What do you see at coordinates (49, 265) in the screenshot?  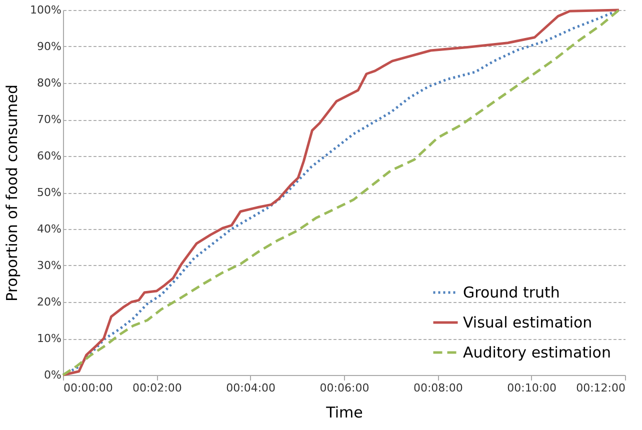 I see `y-tick-label: 30%` at bounding box center [49, 265].